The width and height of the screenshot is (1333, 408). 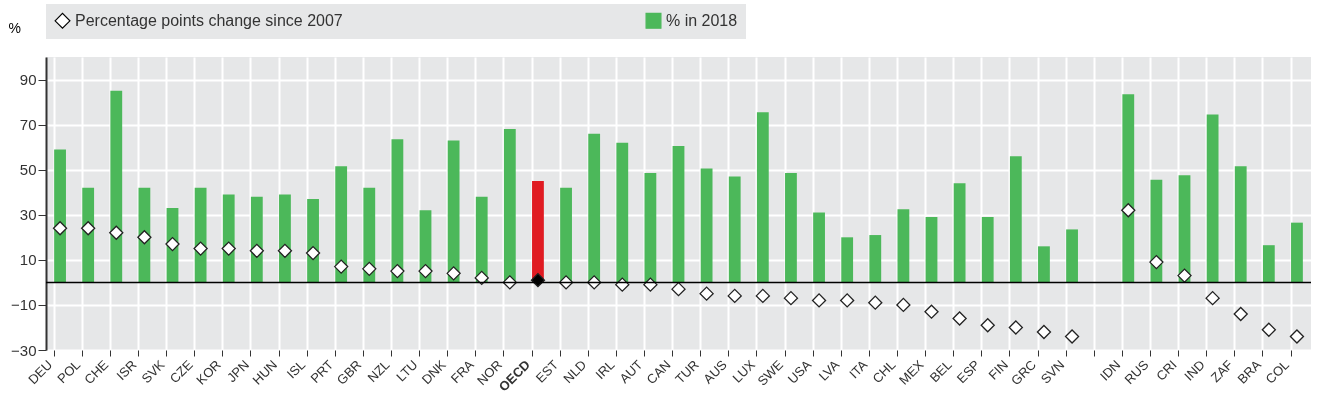 I want to click on x-tick-label: TUR, so click(x=687, y=372).